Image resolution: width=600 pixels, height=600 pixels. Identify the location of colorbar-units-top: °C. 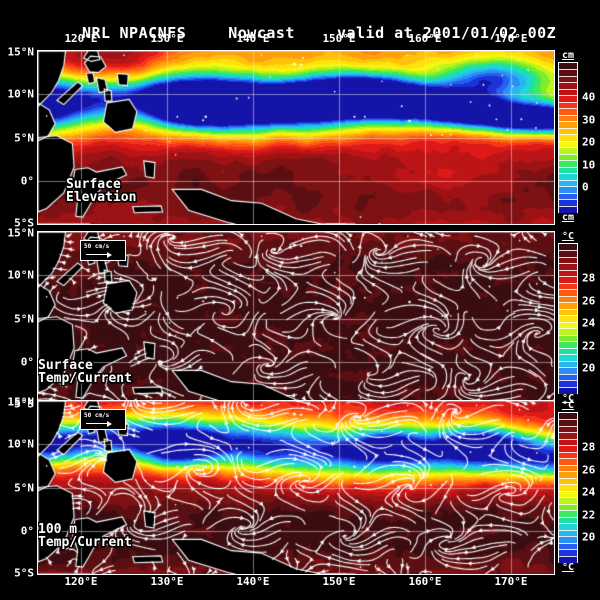
(568, 405).